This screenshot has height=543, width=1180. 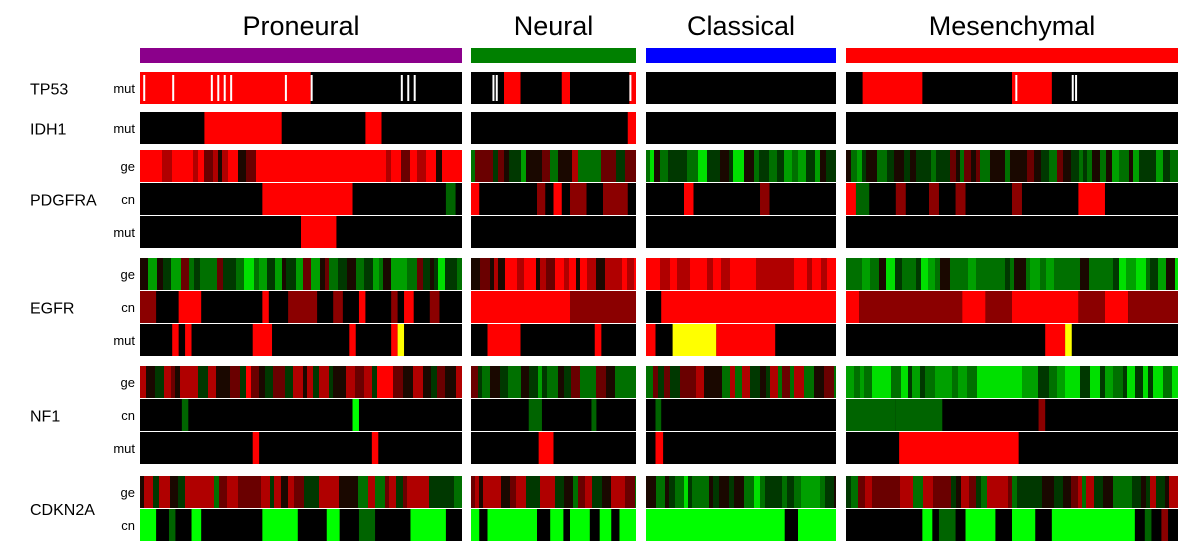 I want to click on row-label-tp53-mut: mut, so click(x=124, y=88).